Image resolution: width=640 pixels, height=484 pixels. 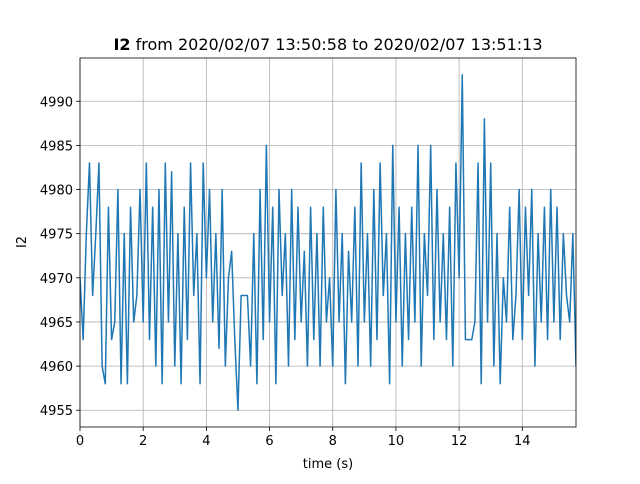 What do you see at coordinates (396, 441) in the screenshot?
I see `x-tick-label: 10` at bounding box center [396, 441].